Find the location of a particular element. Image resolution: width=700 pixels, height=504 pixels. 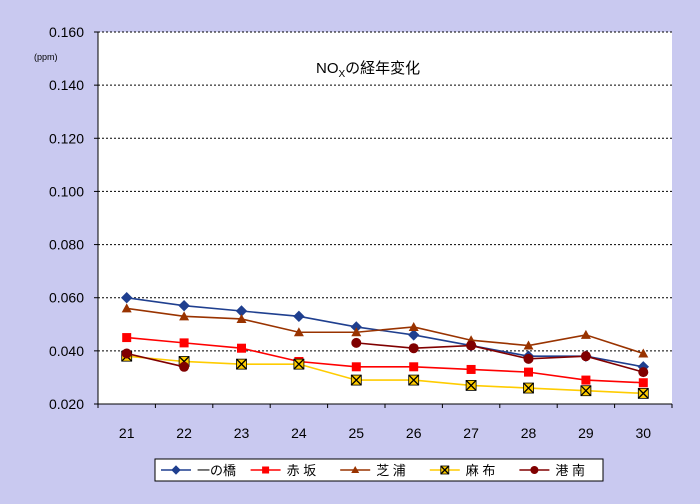

y-tick-label: 0.100 is located at coordinates (66, 191).